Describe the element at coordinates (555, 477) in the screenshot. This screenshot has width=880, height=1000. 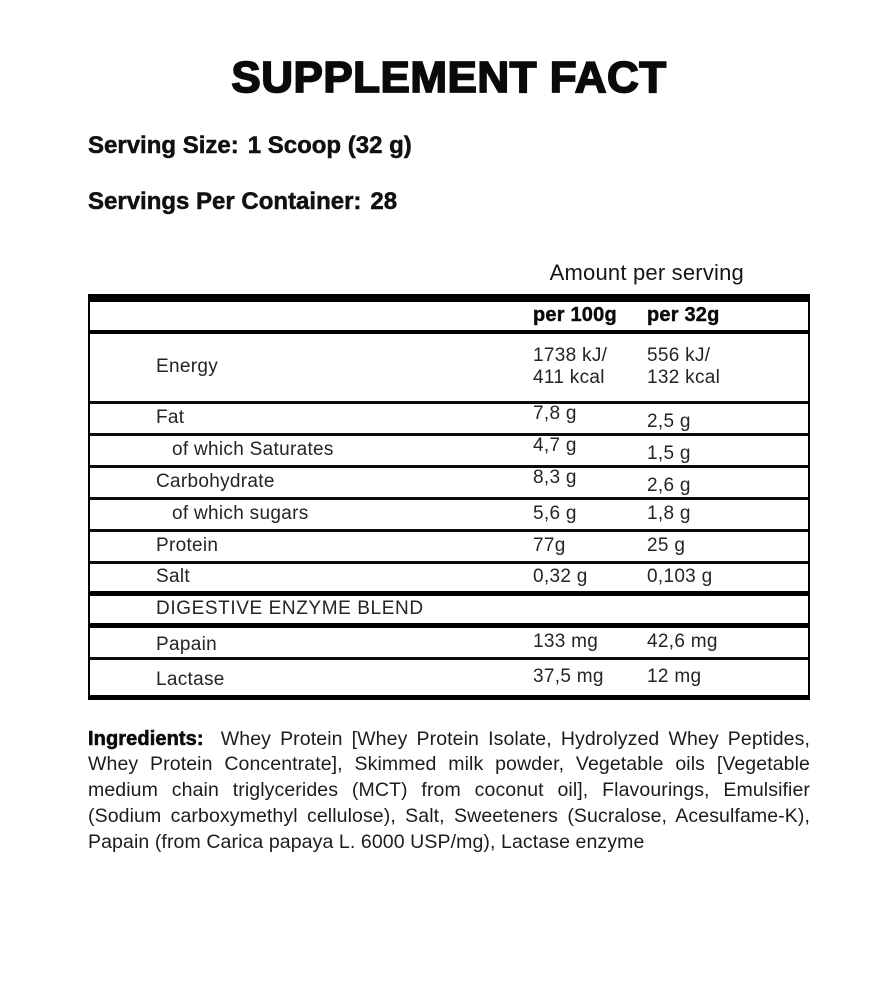
I see `row-value-per100g: 8,3 g` at that location.